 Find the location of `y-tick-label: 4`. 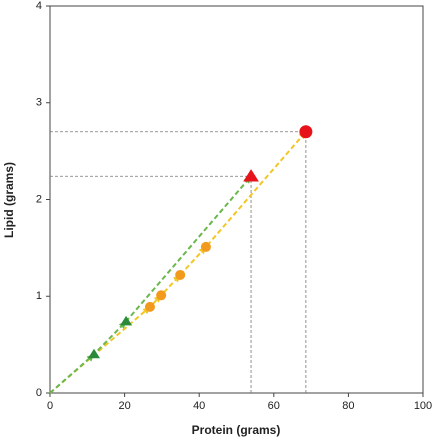

y-tick-label: 4 is located at coordinates (39, 6).